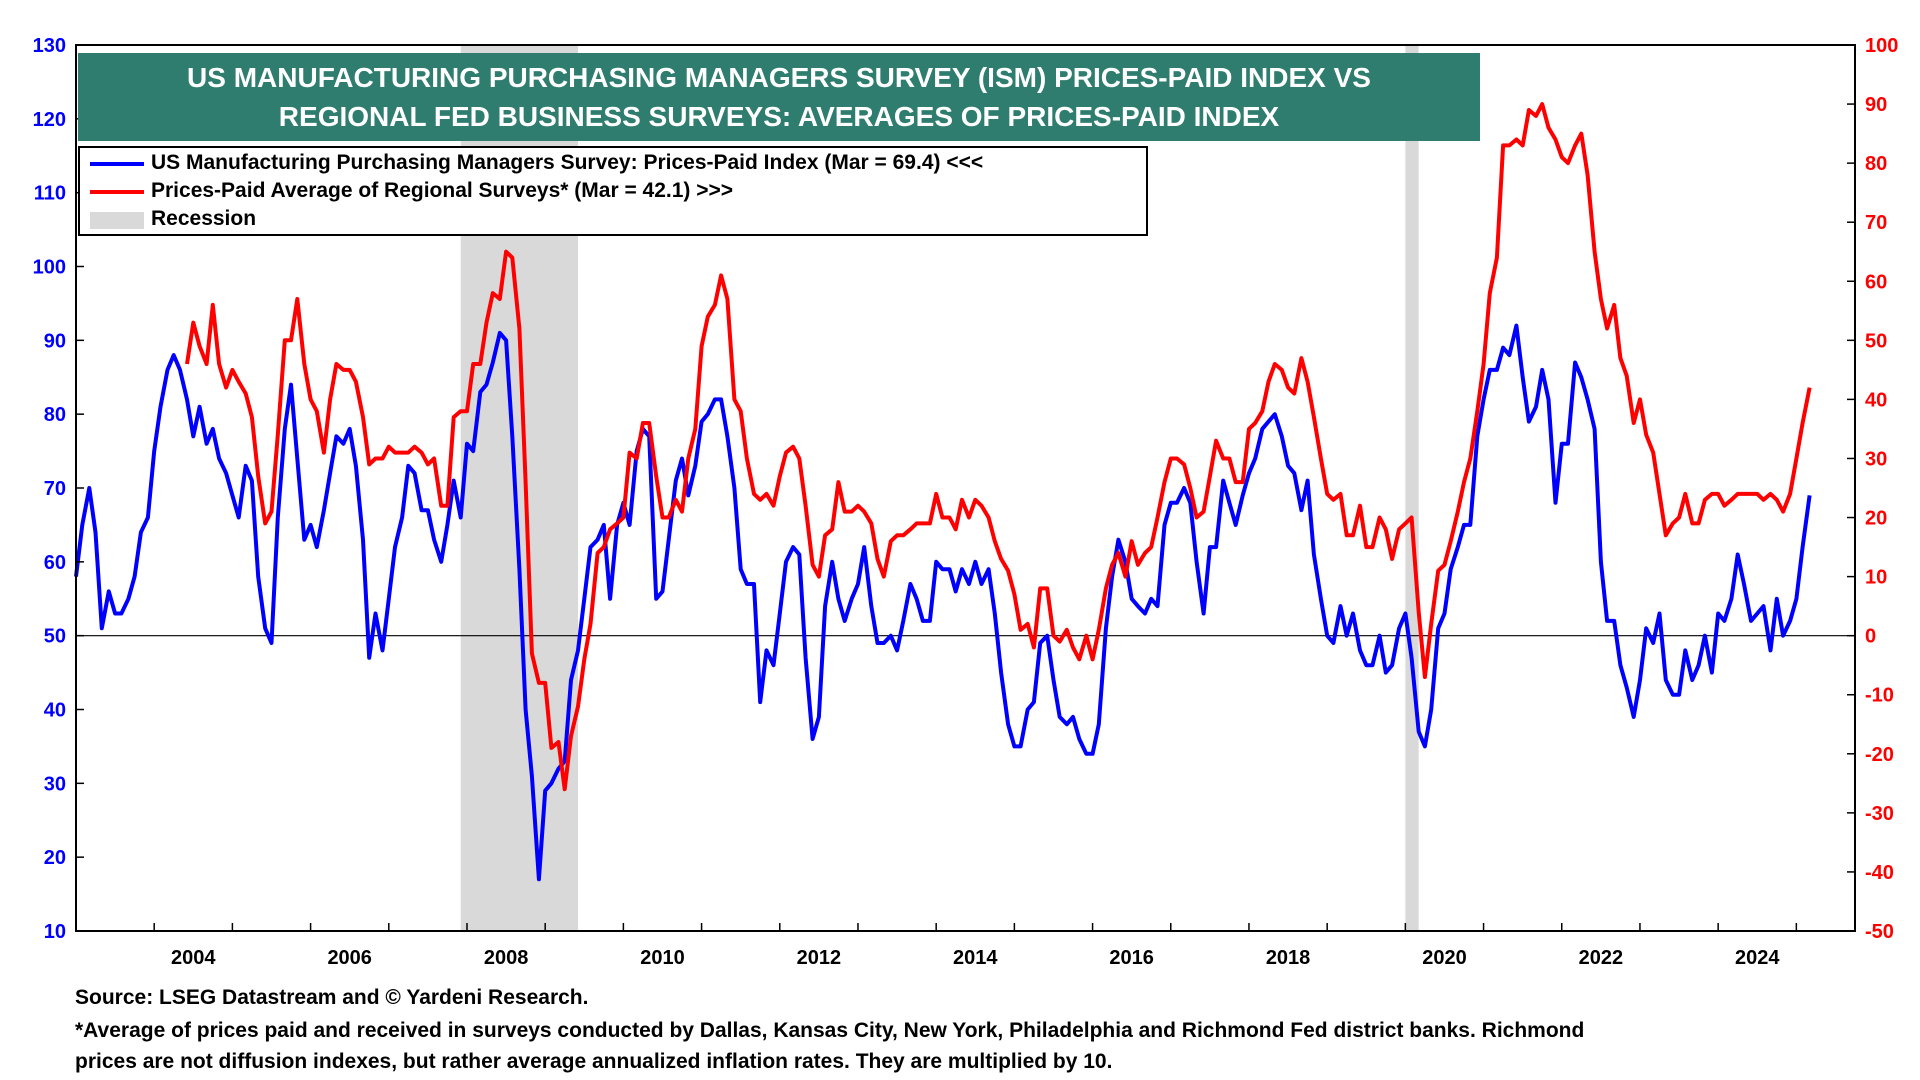 Image resolution: width=1920 pixels, height=1080 pixels. Describe the element at coordinates (117, 164) in the screenshot. I see `legend-swatch-ism` at that location.